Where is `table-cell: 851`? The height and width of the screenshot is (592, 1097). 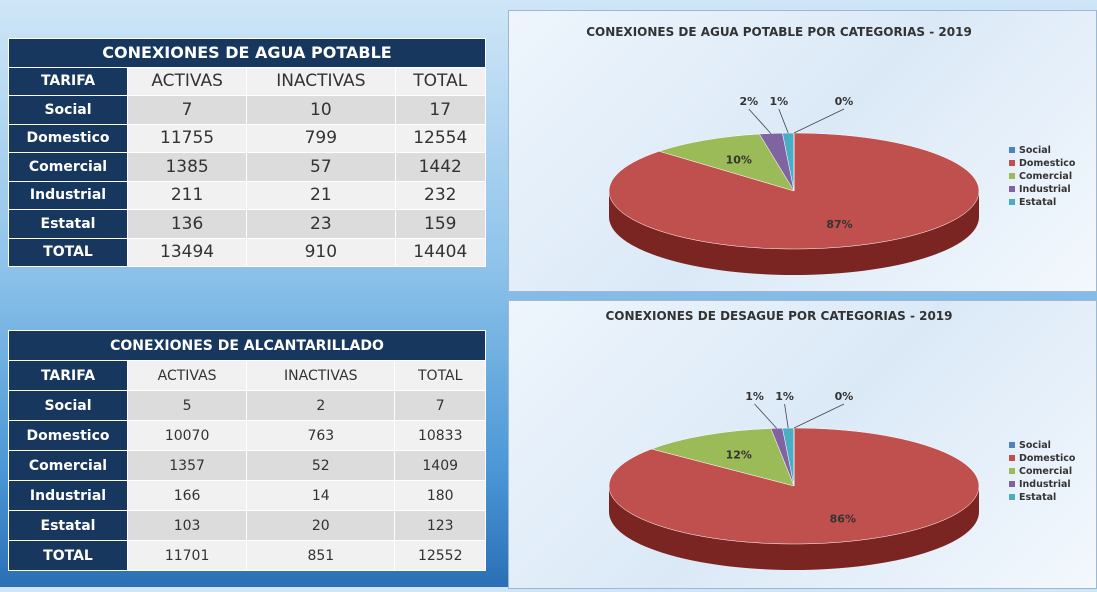 table-cell: 851 is located at coordinates (321, 555).